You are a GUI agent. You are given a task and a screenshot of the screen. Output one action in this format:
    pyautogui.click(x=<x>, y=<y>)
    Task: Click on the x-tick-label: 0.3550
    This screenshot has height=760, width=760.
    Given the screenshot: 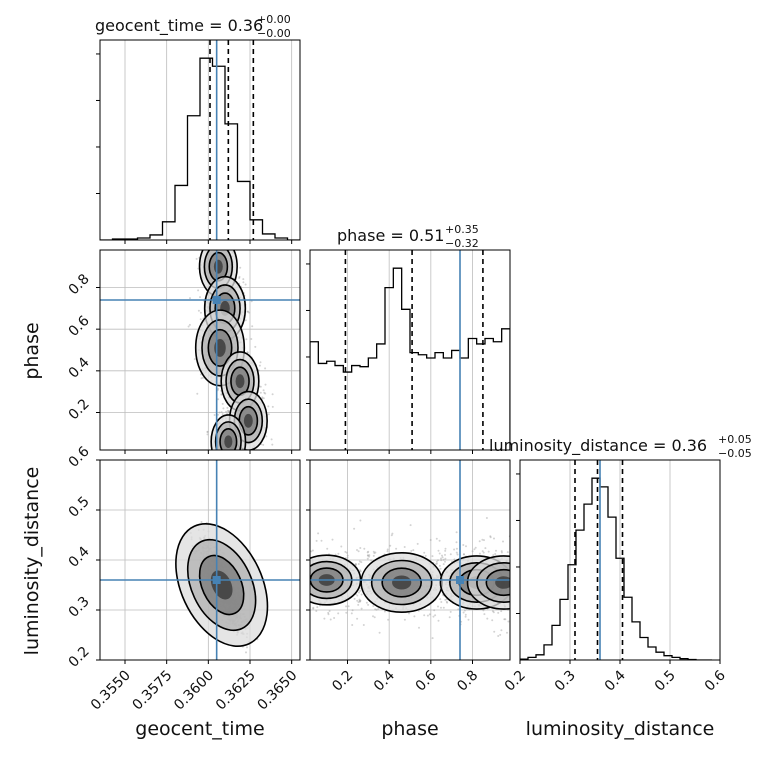 What is the action you would take?
    pyautogui.click(x=111, y=691)
    